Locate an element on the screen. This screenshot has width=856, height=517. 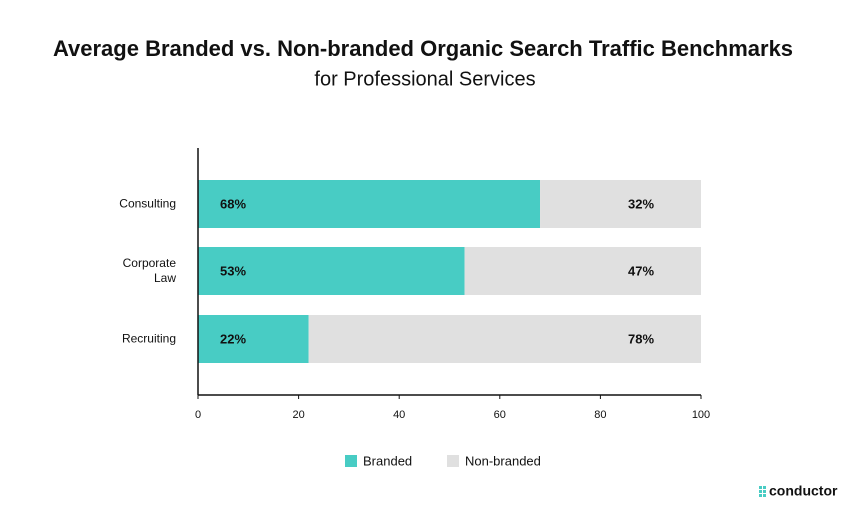
category-label: Corporate Law is located at coordinates (149, 270).